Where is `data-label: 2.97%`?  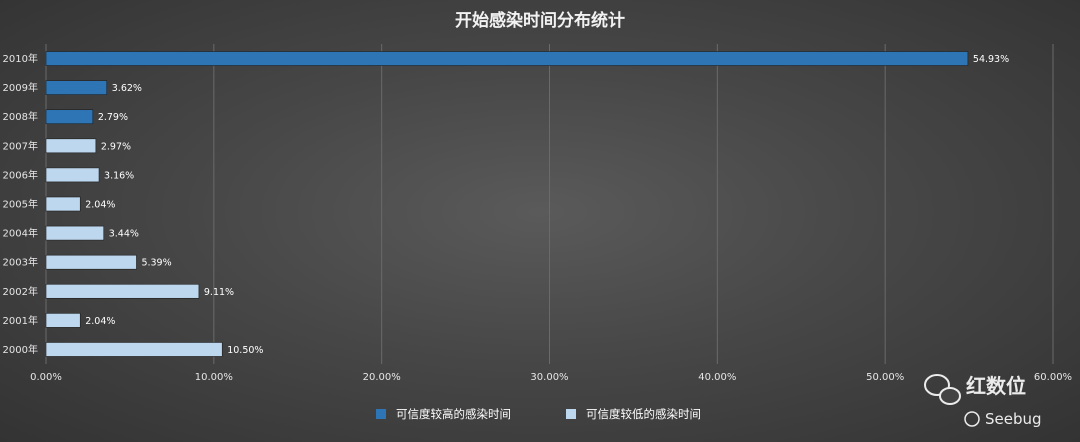 data-label: 2.97% is located at coordinates (116, 146).